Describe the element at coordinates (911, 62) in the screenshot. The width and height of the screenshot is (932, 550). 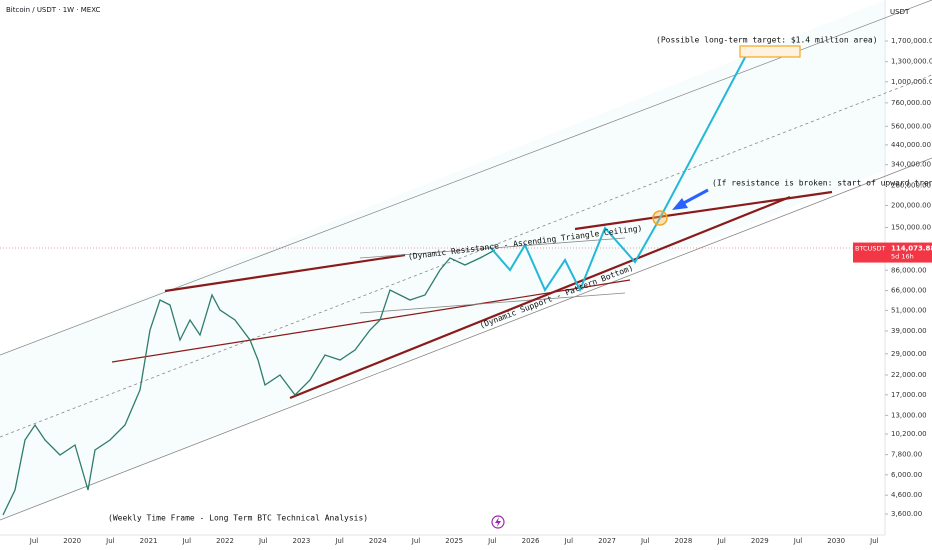
I see `y-tick-label: 1,300,000.00` at that location.